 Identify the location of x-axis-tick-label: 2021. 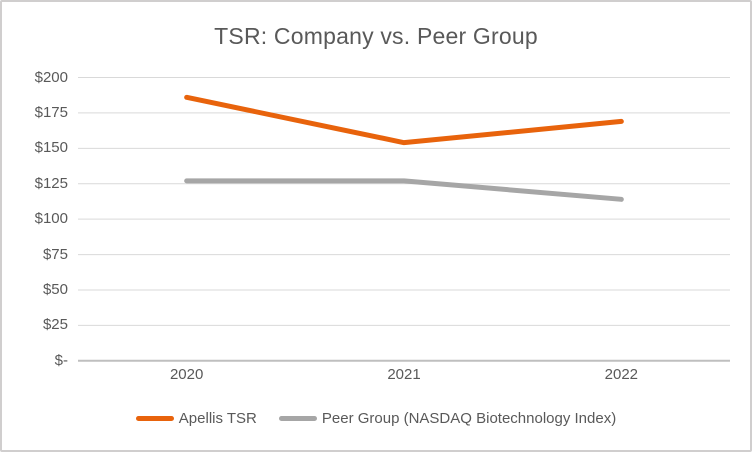
(404, 374).